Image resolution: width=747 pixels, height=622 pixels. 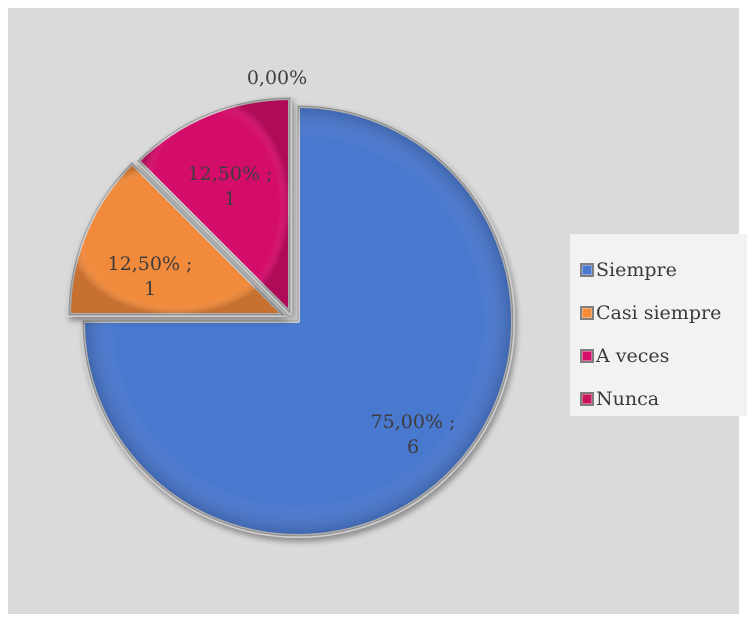 What do you see at coordinates (587, 398) in the screenshot?
I see `legend-swatch-nunca` at bounding box center [587, 398].